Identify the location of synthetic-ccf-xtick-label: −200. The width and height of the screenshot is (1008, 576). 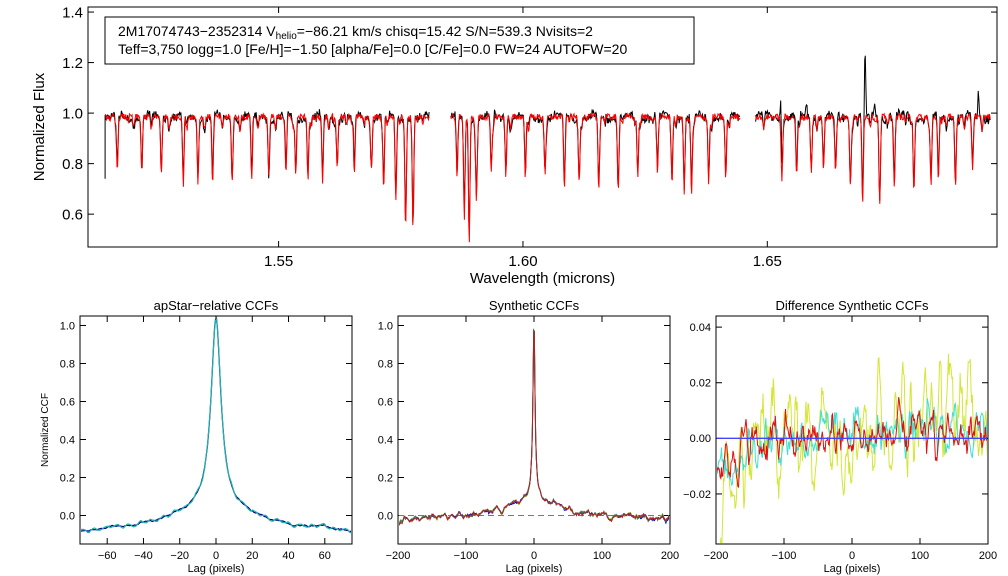
(398, 556).